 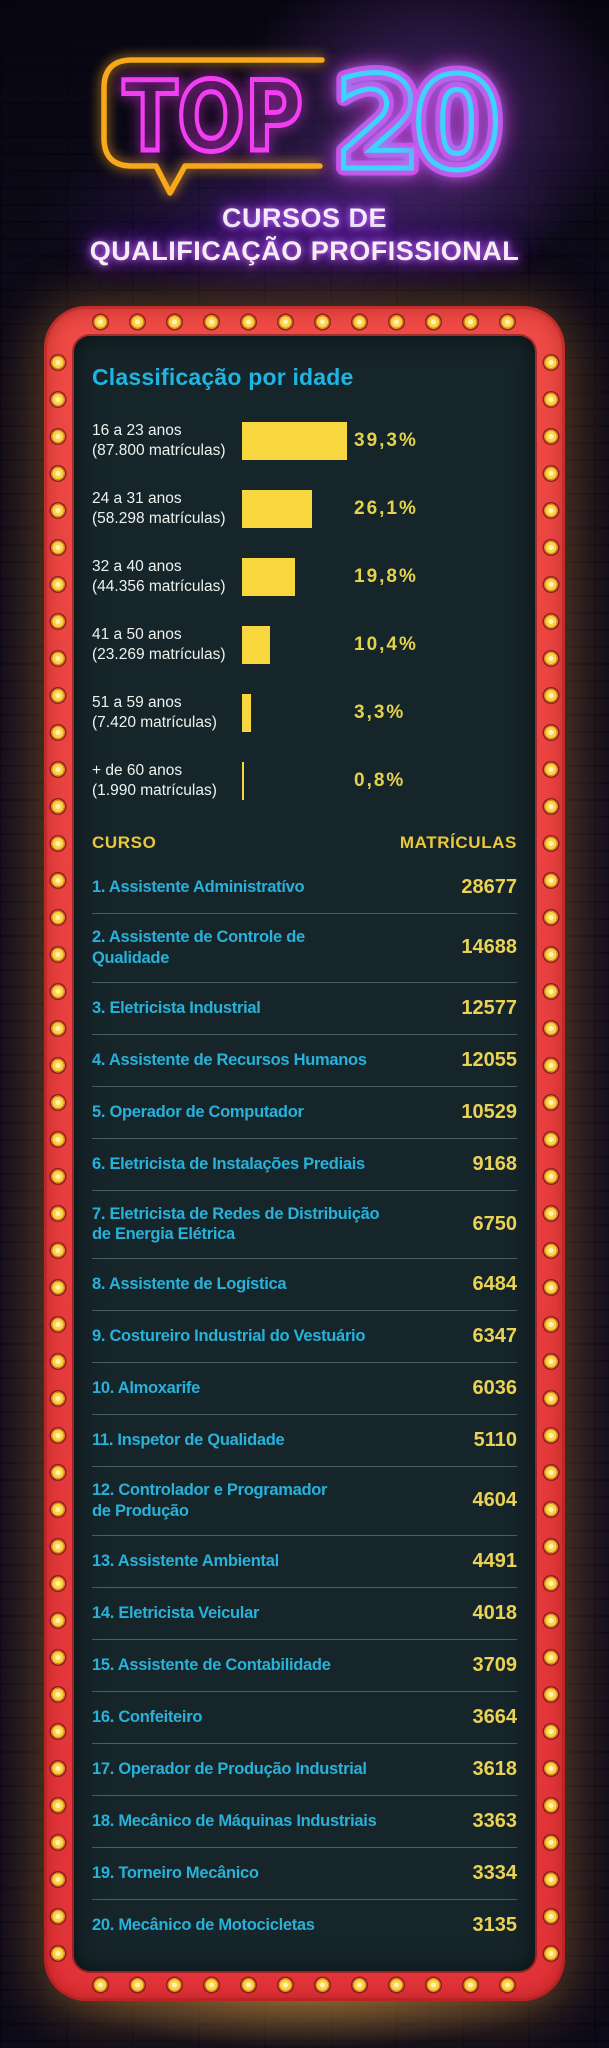 I want to click on enrollment-value: 4018, so click(x=495, y=1612).